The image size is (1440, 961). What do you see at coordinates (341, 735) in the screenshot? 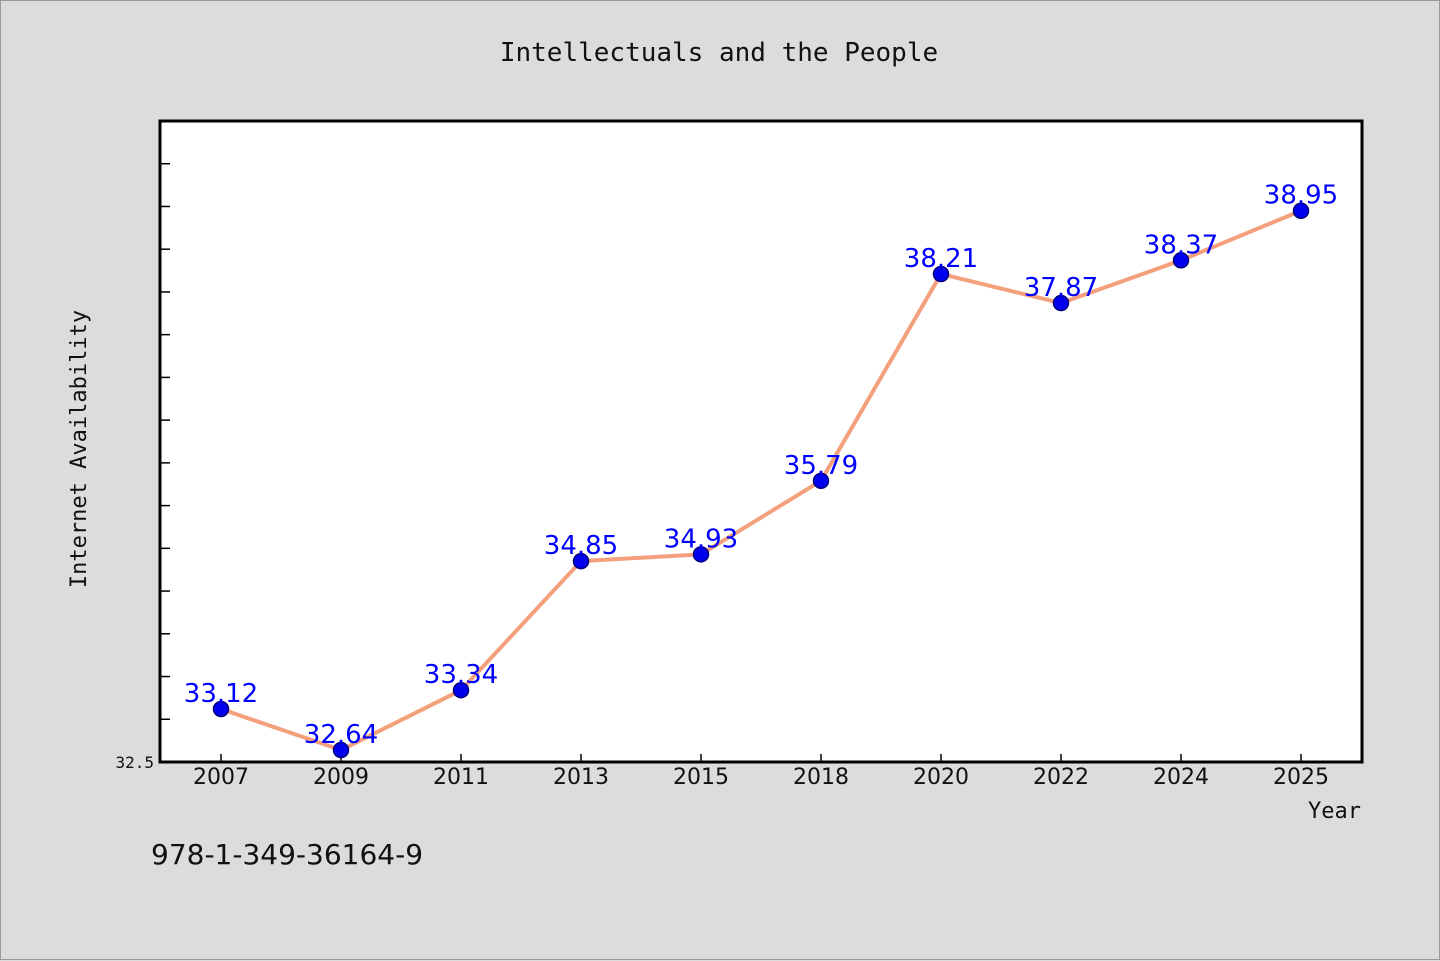
I see `data-label: 32.64` at bounding box center [341, 735].